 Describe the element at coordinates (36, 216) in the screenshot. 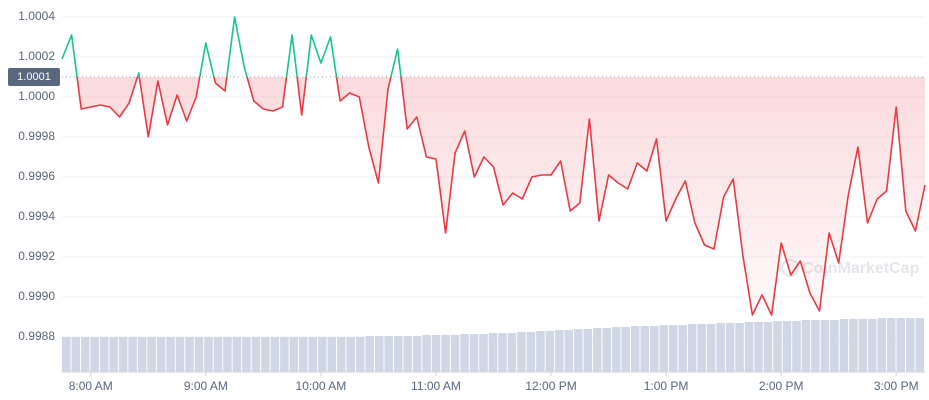

I see `y-tick-label: 0.9994` at that location.